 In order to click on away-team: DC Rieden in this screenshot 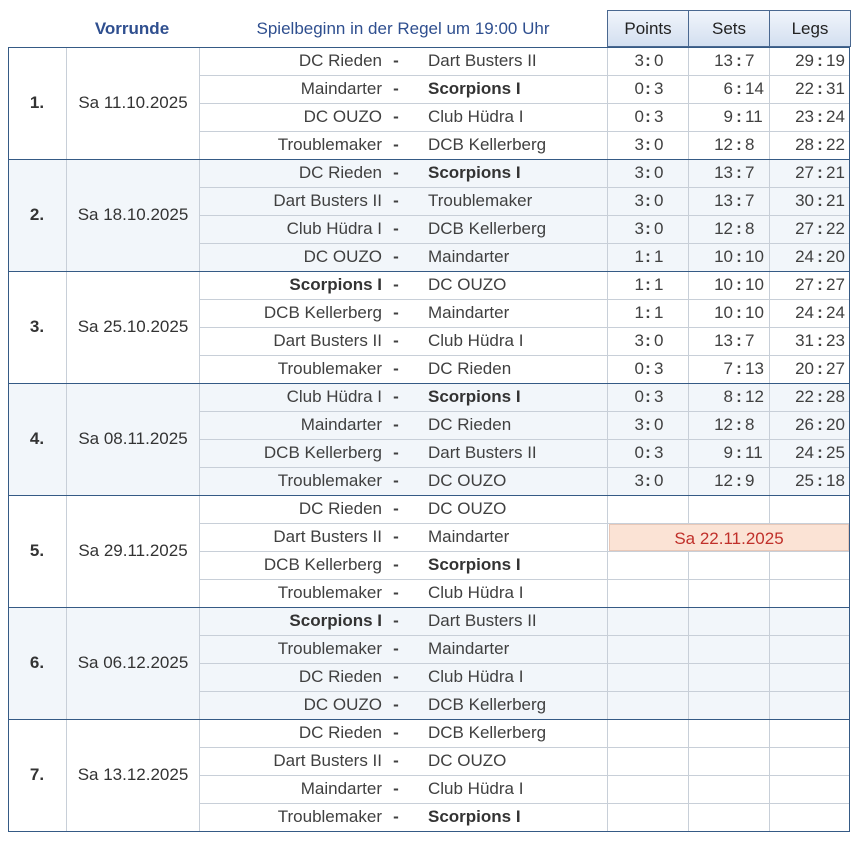, I will do `click(470, 424)`.